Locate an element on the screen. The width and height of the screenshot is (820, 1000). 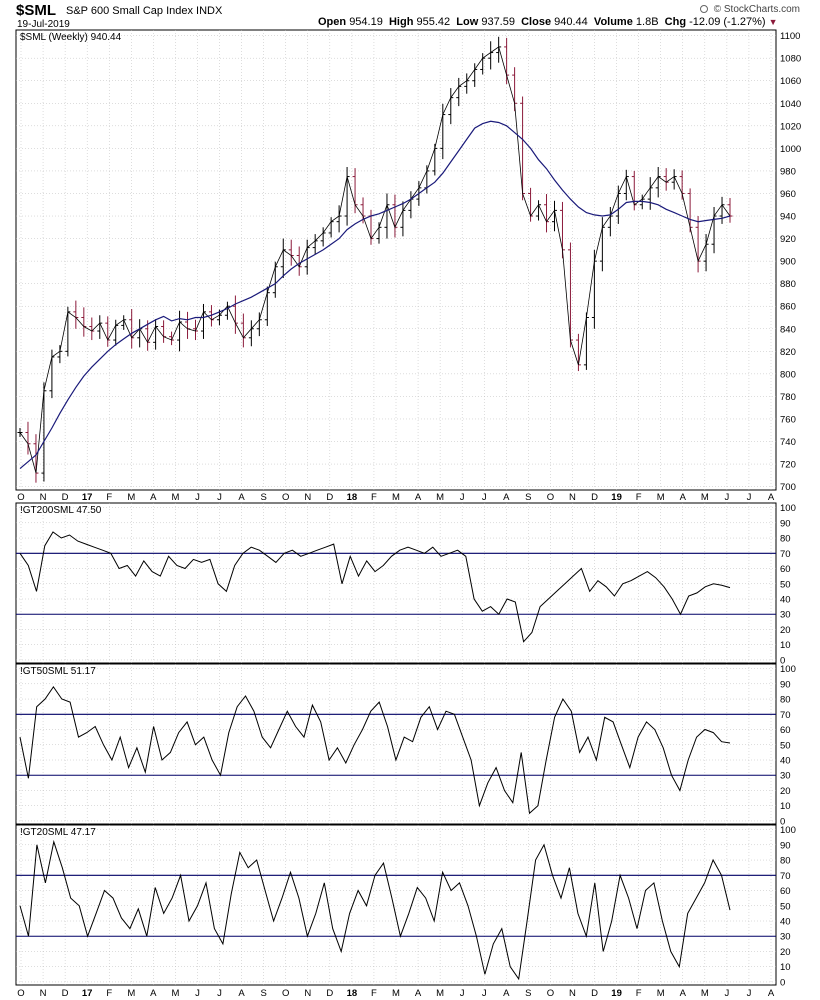
y-tick-label: 1100 is located at coordinates (790, 36).